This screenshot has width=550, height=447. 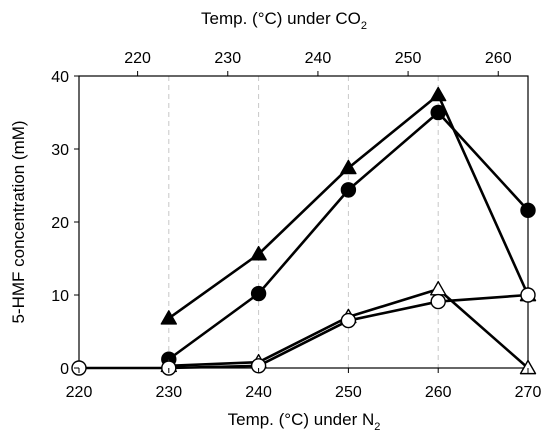 I want to click on y-tick-label: 20, so click(x=60, y=223).